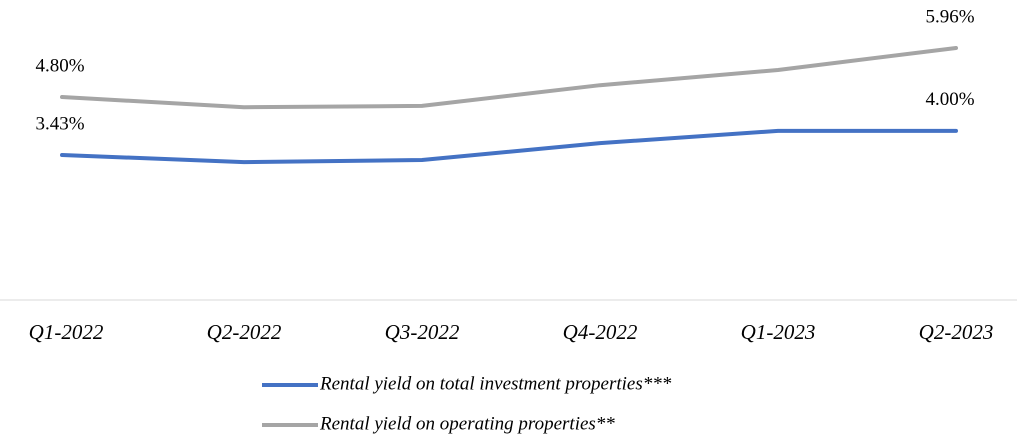 This screenshot has width=1017, height=440. What do you see at coordinates (66, 332) in the screenshot?
I see `x-tick-label: Q1-2022` at bounding box center [66, 332].